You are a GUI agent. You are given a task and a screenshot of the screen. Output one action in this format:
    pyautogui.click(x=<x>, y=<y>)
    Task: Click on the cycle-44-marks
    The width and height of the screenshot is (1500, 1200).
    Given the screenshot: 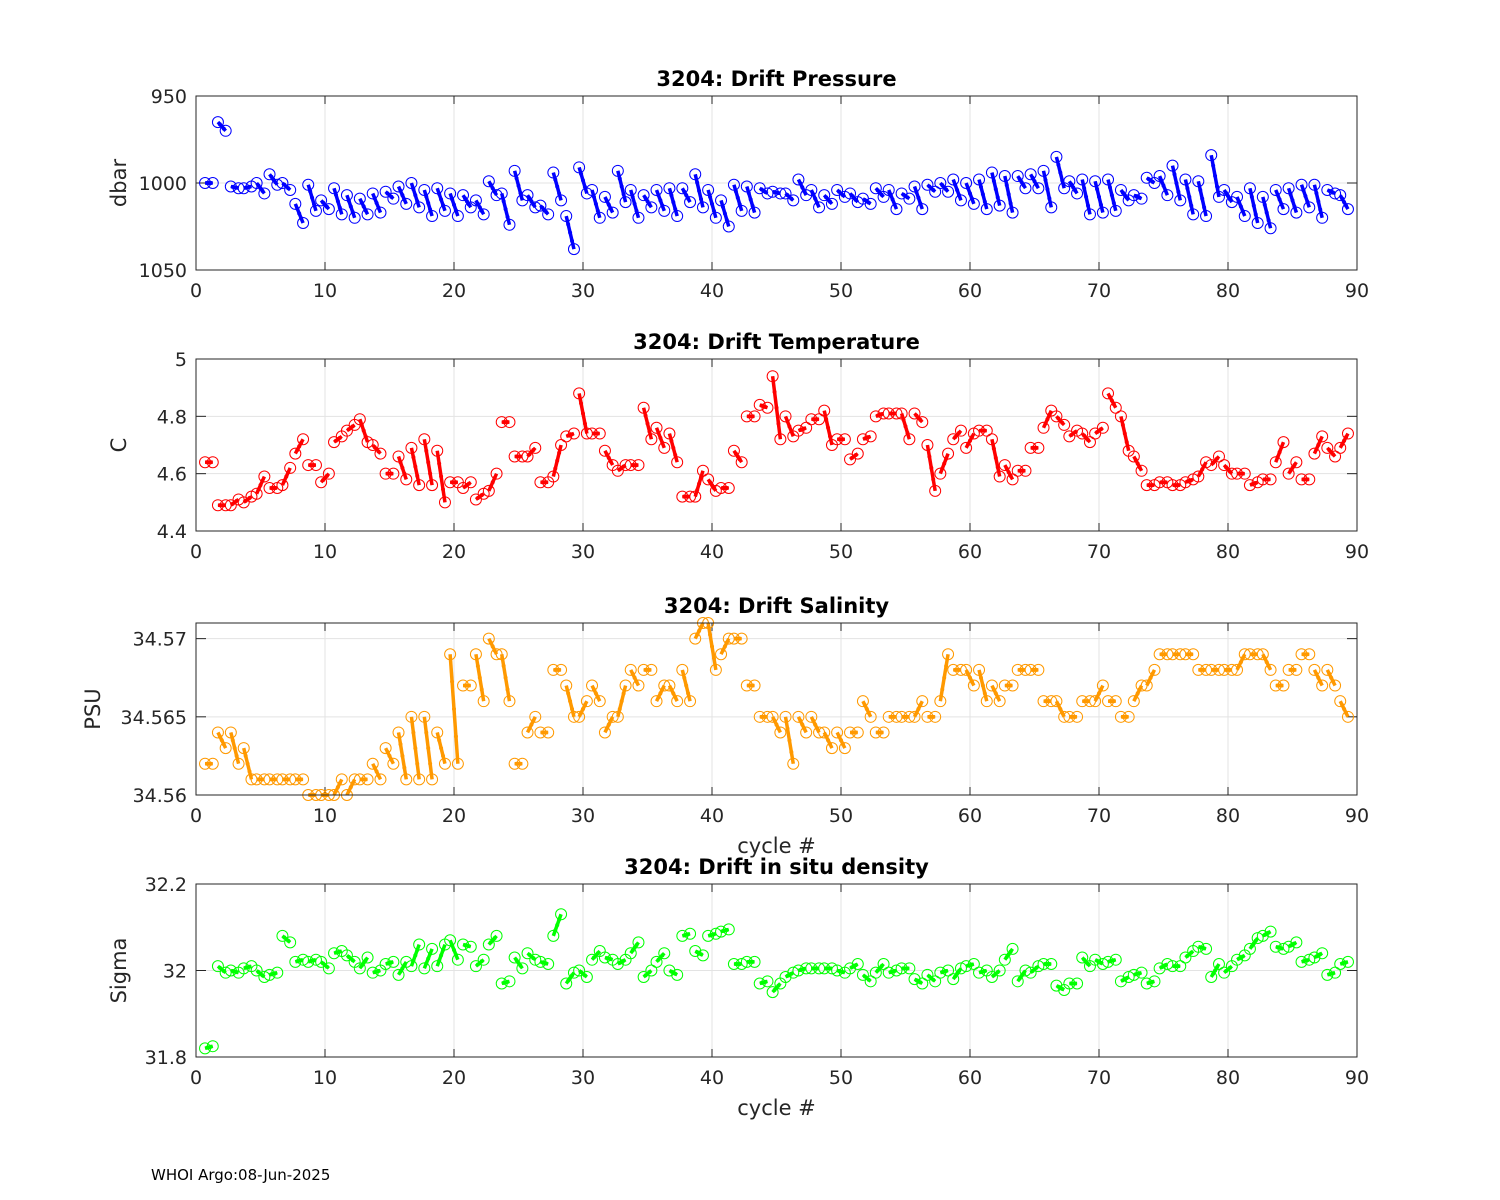 What is the action you would take?
    pyautogui.click(x=763, y=406)
    